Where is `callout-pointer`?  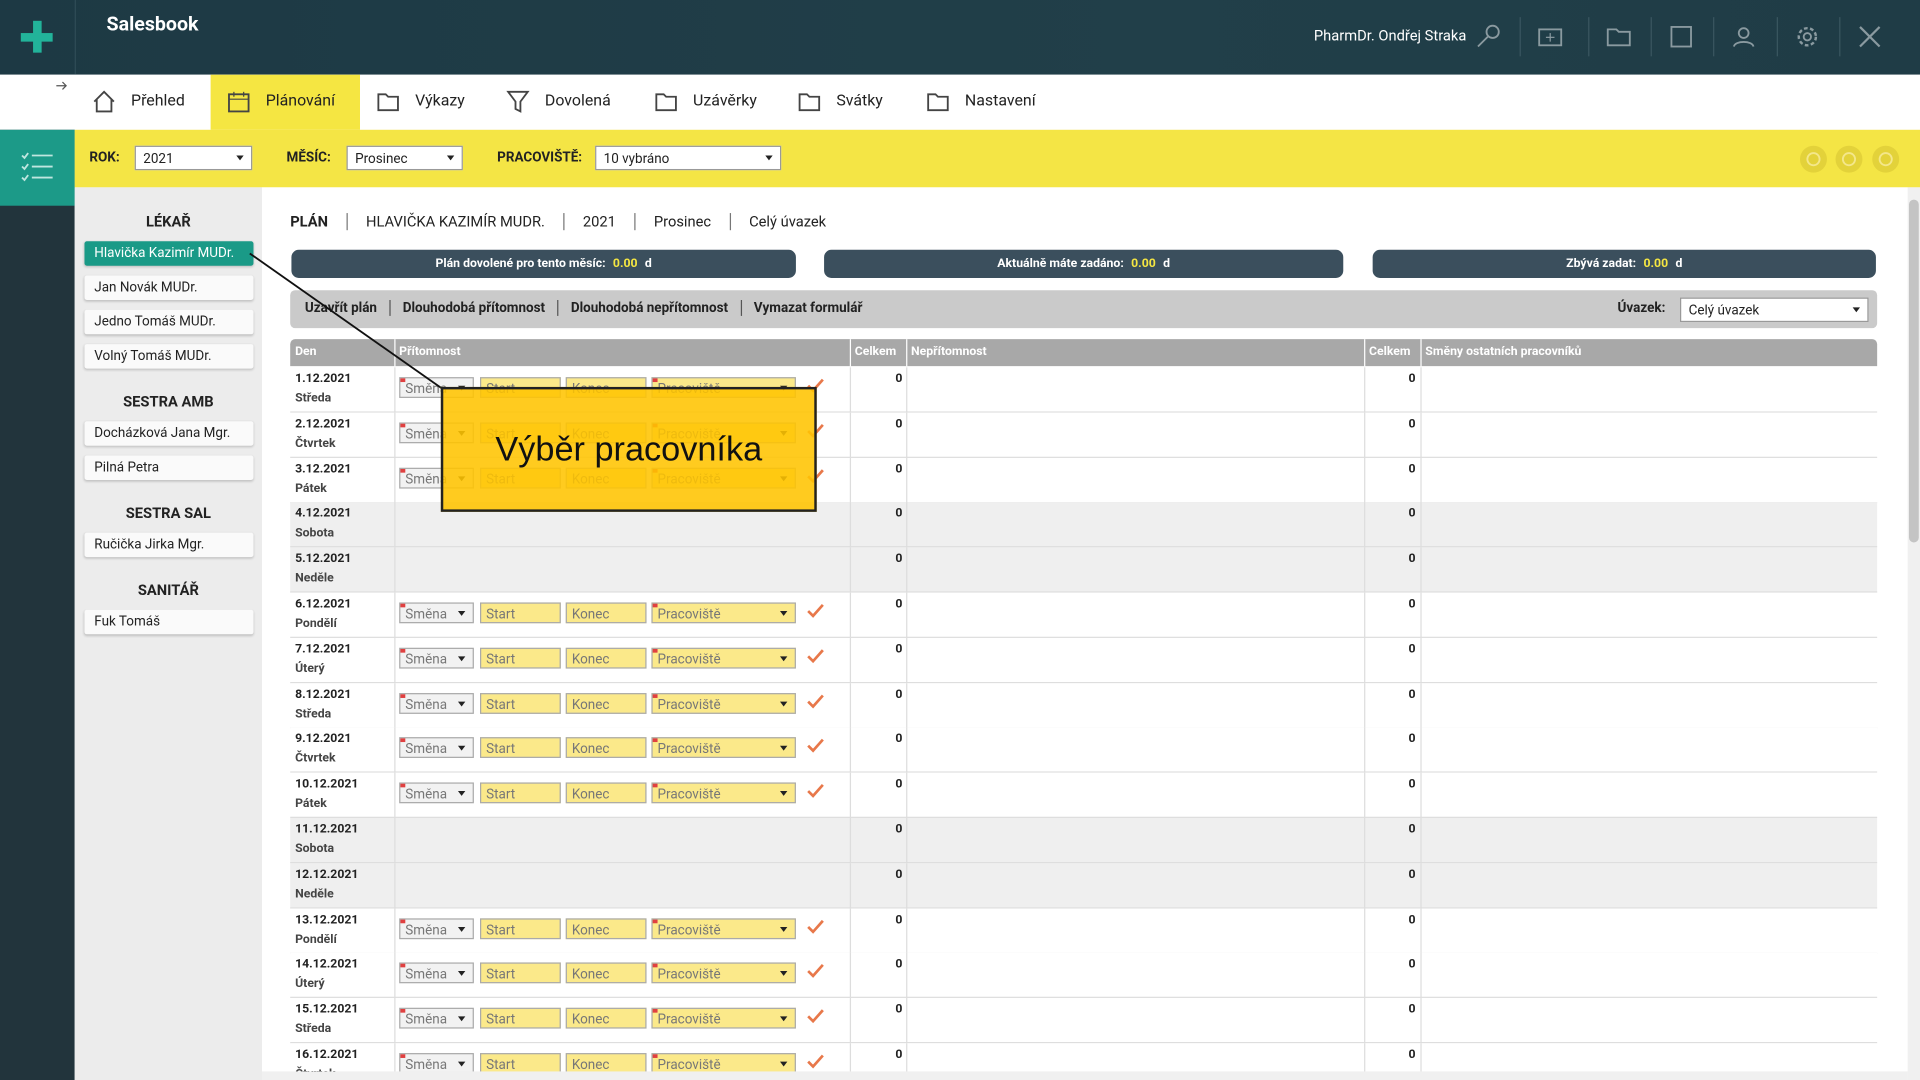
callout-pointer is located at coordinates (346, 321).